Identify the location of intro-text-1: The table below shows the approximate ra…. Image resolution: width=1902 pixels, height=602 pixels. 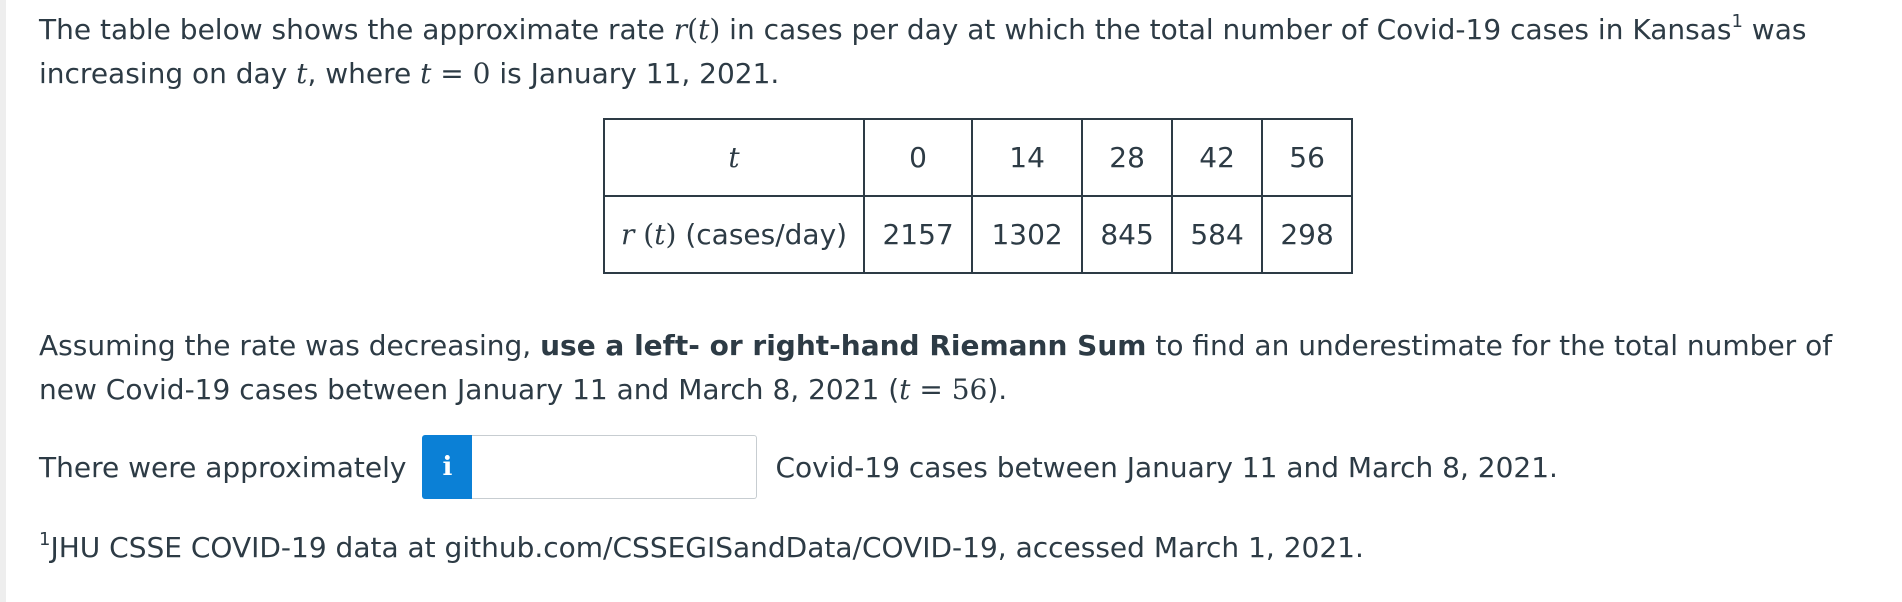
(356, 29).